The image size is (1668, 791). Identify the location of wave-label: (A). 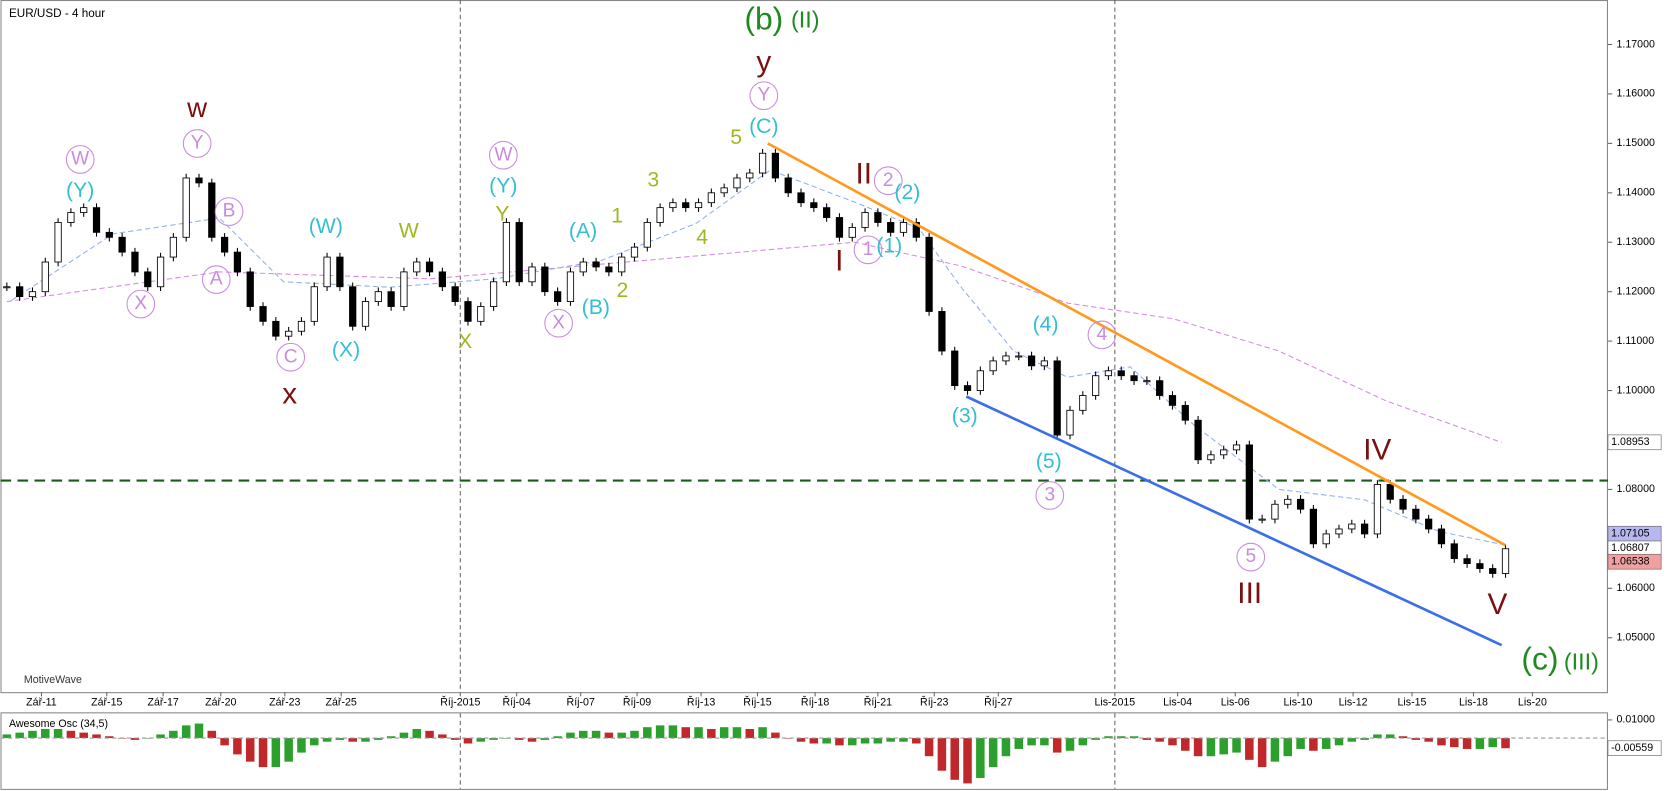
(583, 230).